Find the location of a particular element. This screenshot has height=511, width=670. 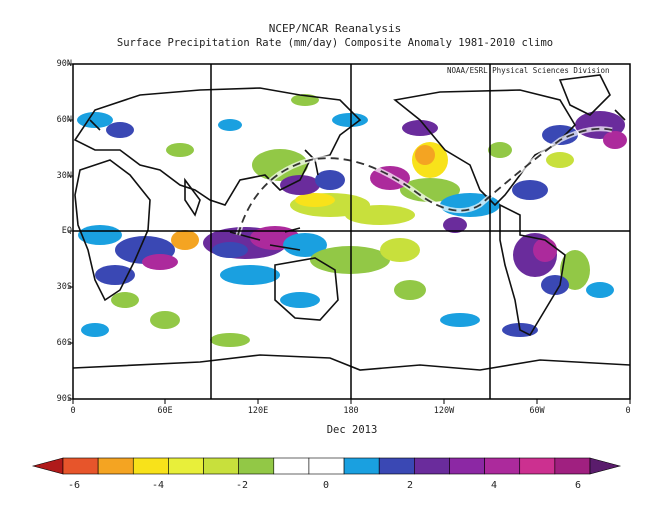

lat-label-90n: 90N is located at coordinates (64, 64).